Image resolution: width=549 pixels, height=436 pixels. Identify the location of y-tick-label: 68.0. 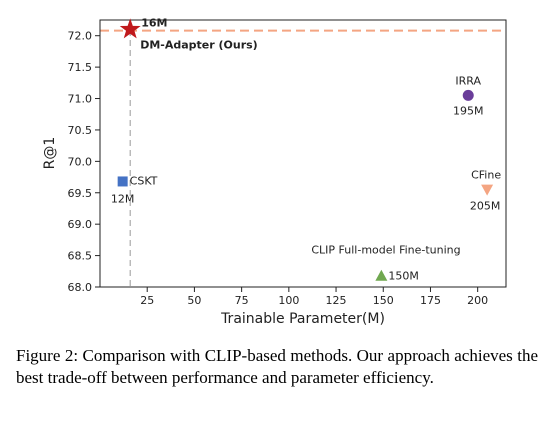
(80, 287).